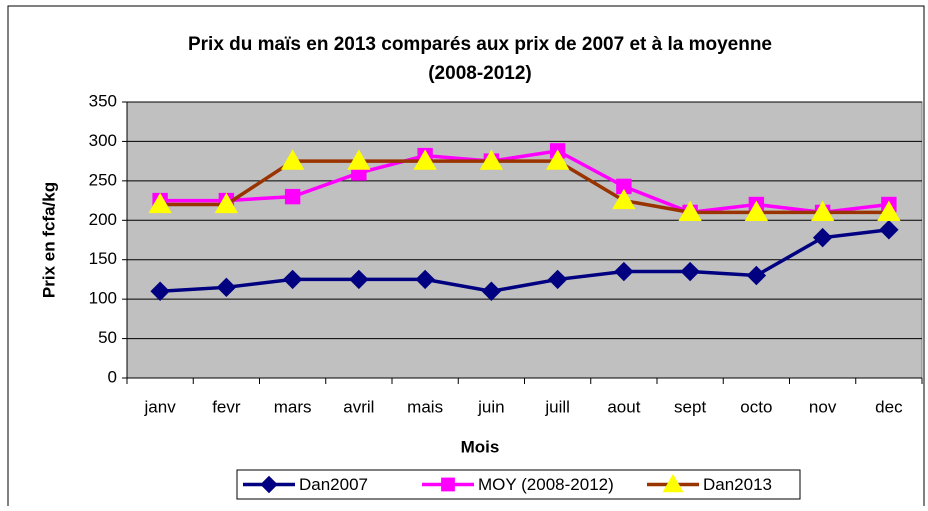  Describe the element at coordinates (103, 258) in the screenshot. I see `y-tick-label: 150` at that location.